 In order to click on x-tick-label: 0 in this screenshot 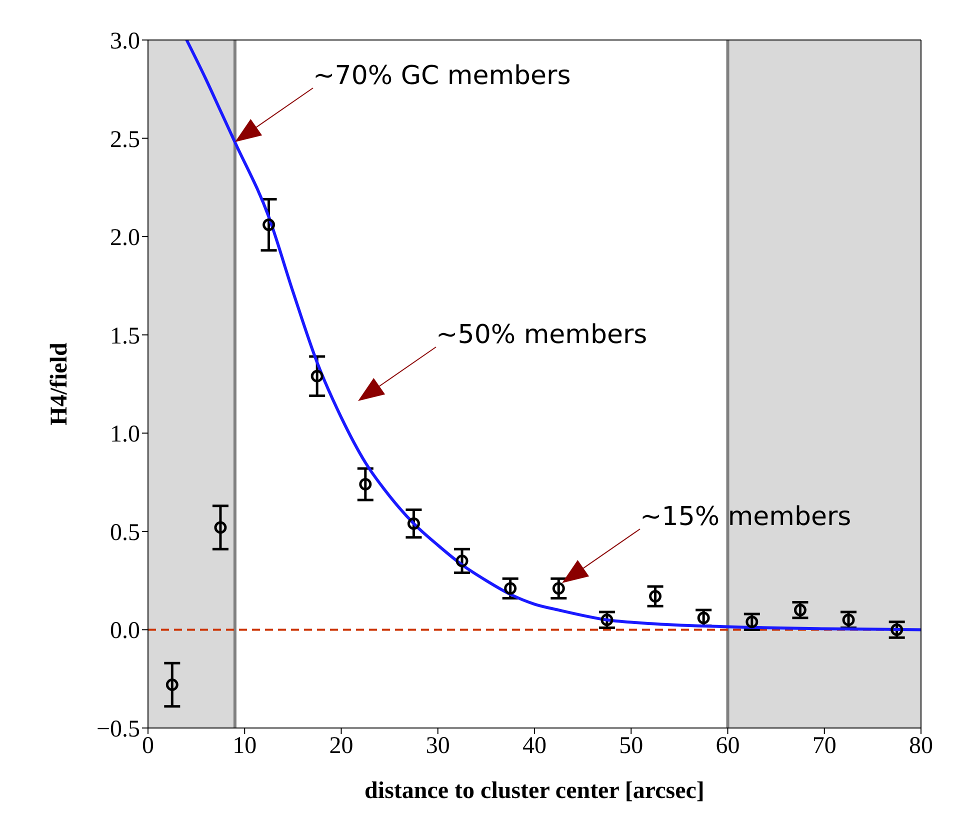, I will do `click(148, 746)`.